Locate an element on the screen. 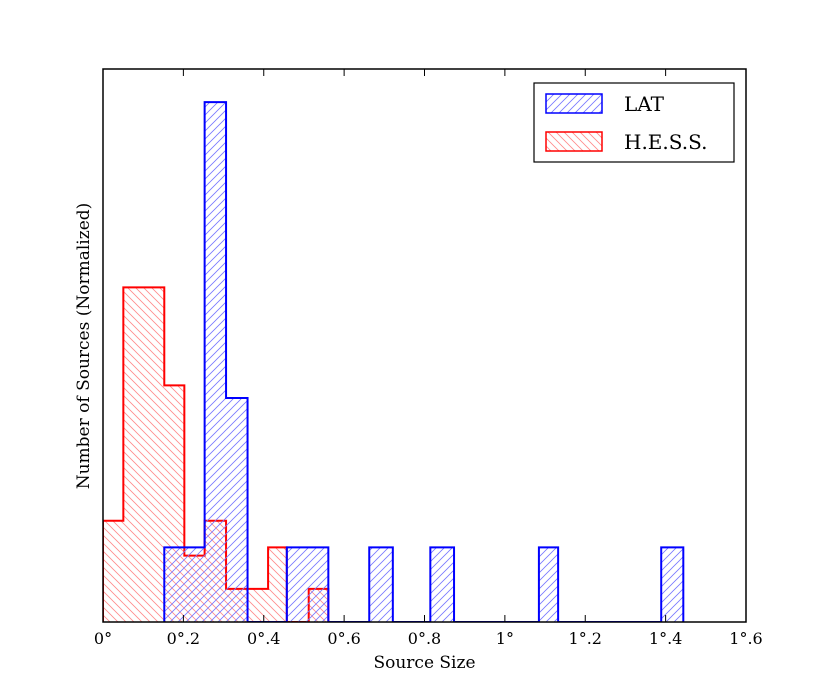 Image resolution: width=830 pixels, height=692 pixels. legend: LAT H.E.S.S. is located at coordinates (634, 122).